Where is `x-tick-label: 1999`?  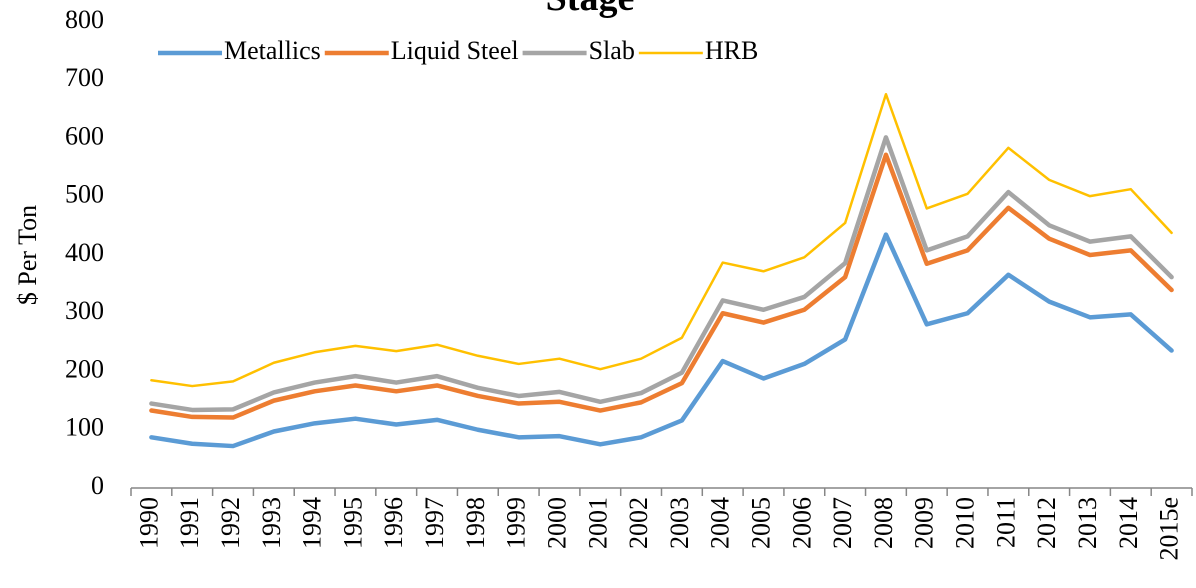
x-tick-label: 1999 is located at coordinates (516, 523).